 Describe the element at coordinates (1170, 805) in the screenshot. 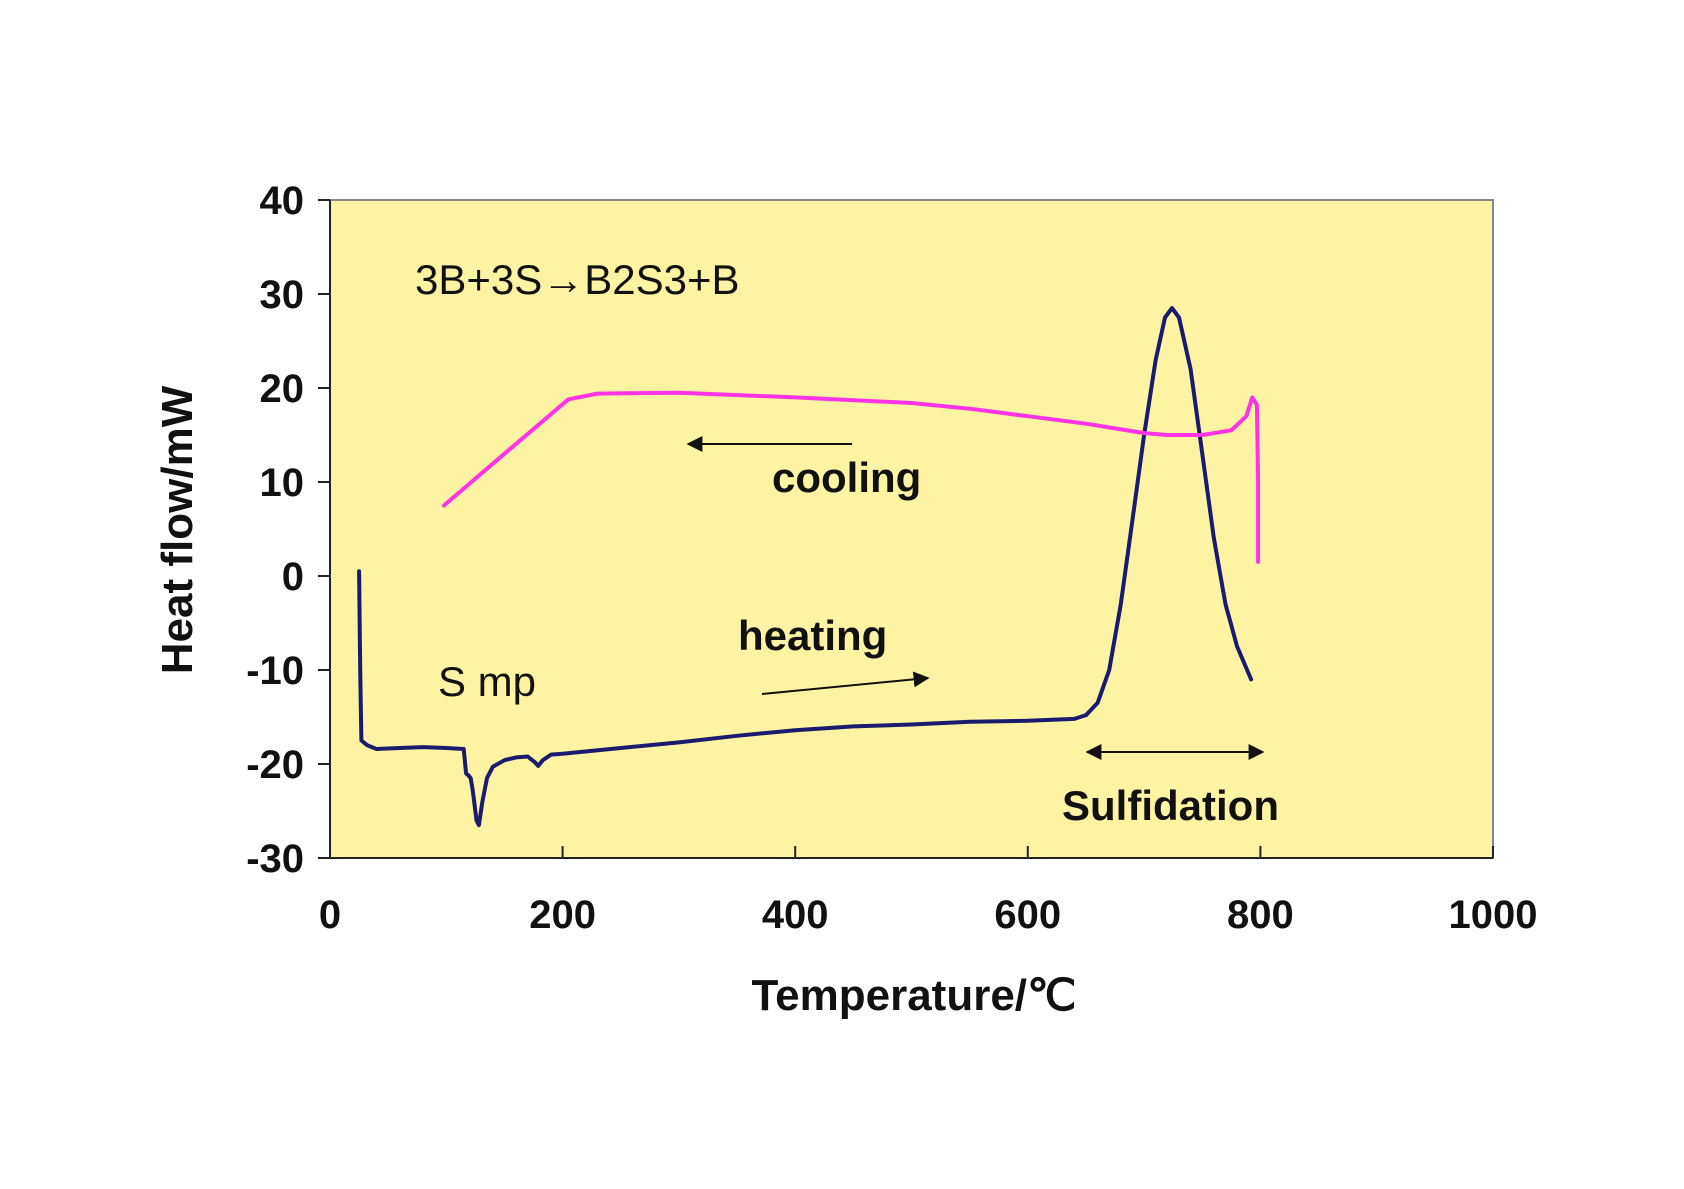

I see `sulfidation-label: Sulfidation` at that location.